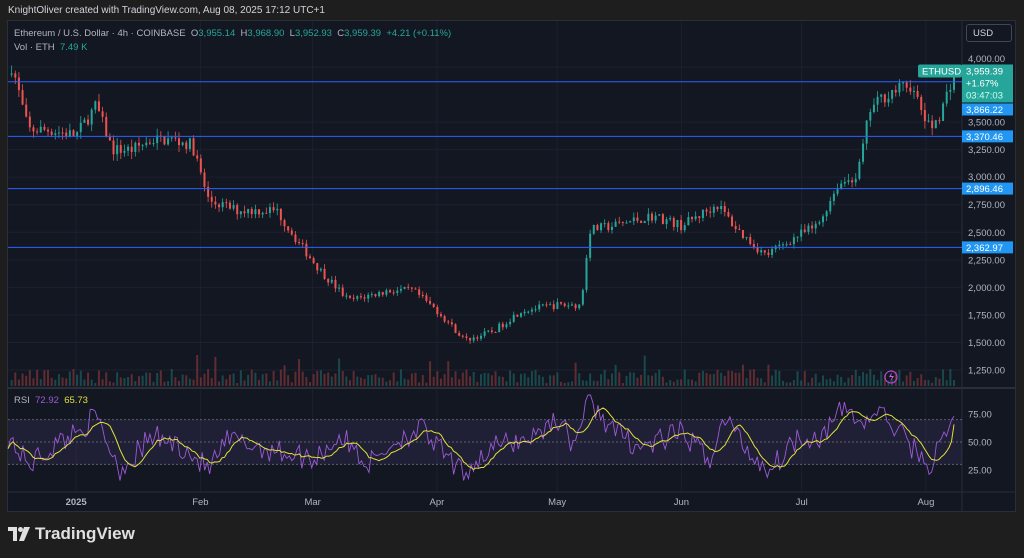  What do you see at coordinates (71, 534) in the screenshot?
I see `tradingview-logo: TradingView` at bounding box center [71, 534].